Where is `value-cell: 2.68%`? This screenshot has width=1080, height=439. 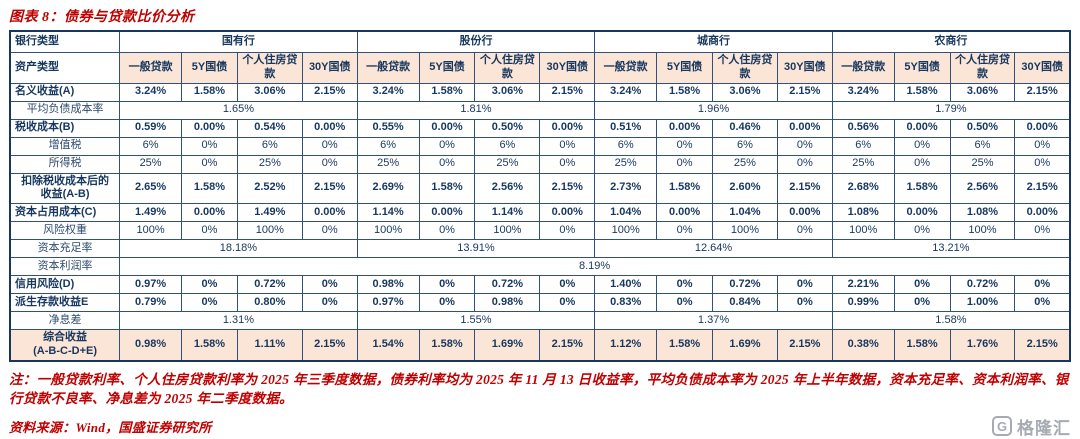
value-cell: 2.68% is located at coordinates (863, 188).